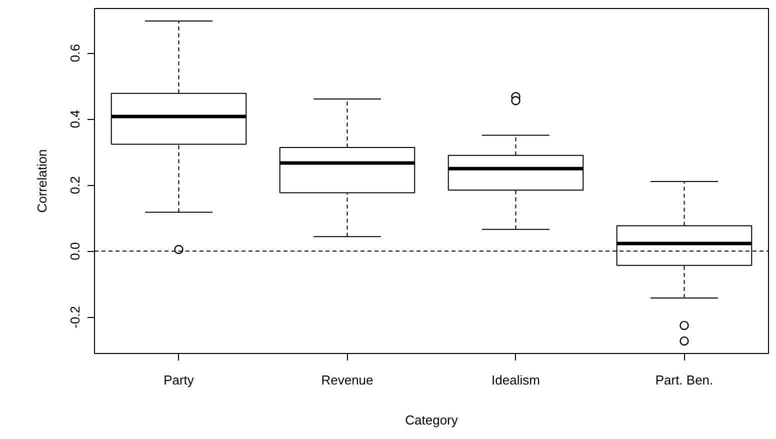 This screenshot has width=776, height=439. I want to click on y-tick-label: 0.2, so click(75, 185).